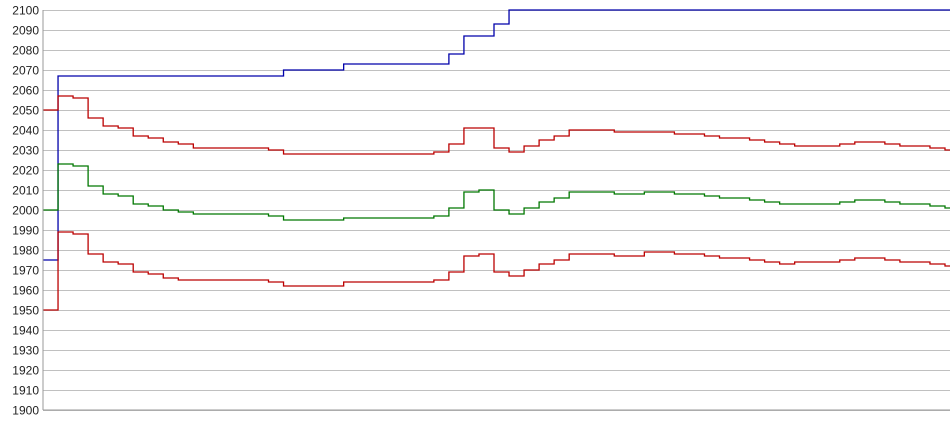 This screenshot has height=440, width=950. Describe the element at coordinates (25, 351) in the screenshot. I see `y-tick-label: 1930` at that location.